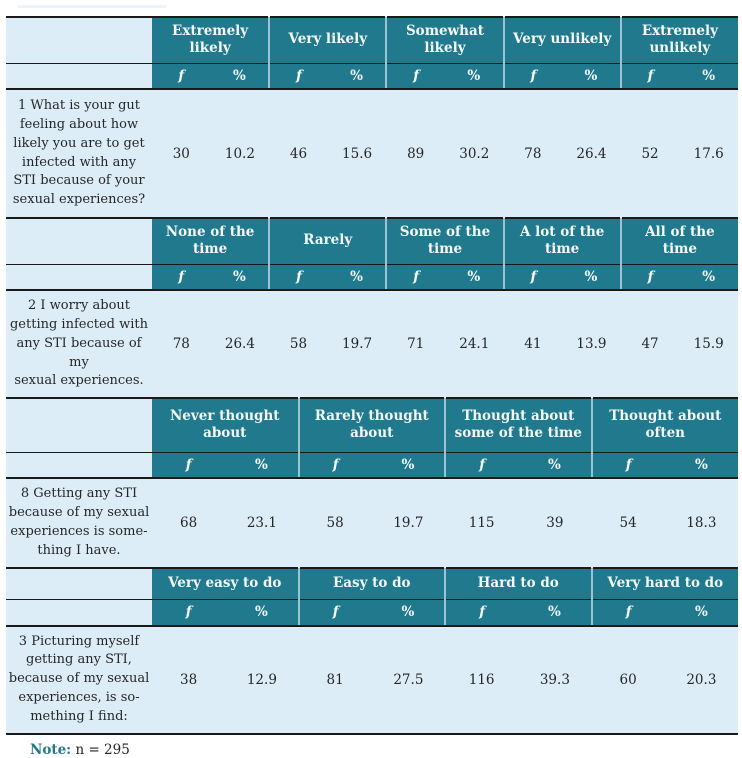 The image size is (742, 758). Describe the element at coordinates (189, 679) in the screenshot. I see `value-cell: 38` at that location.